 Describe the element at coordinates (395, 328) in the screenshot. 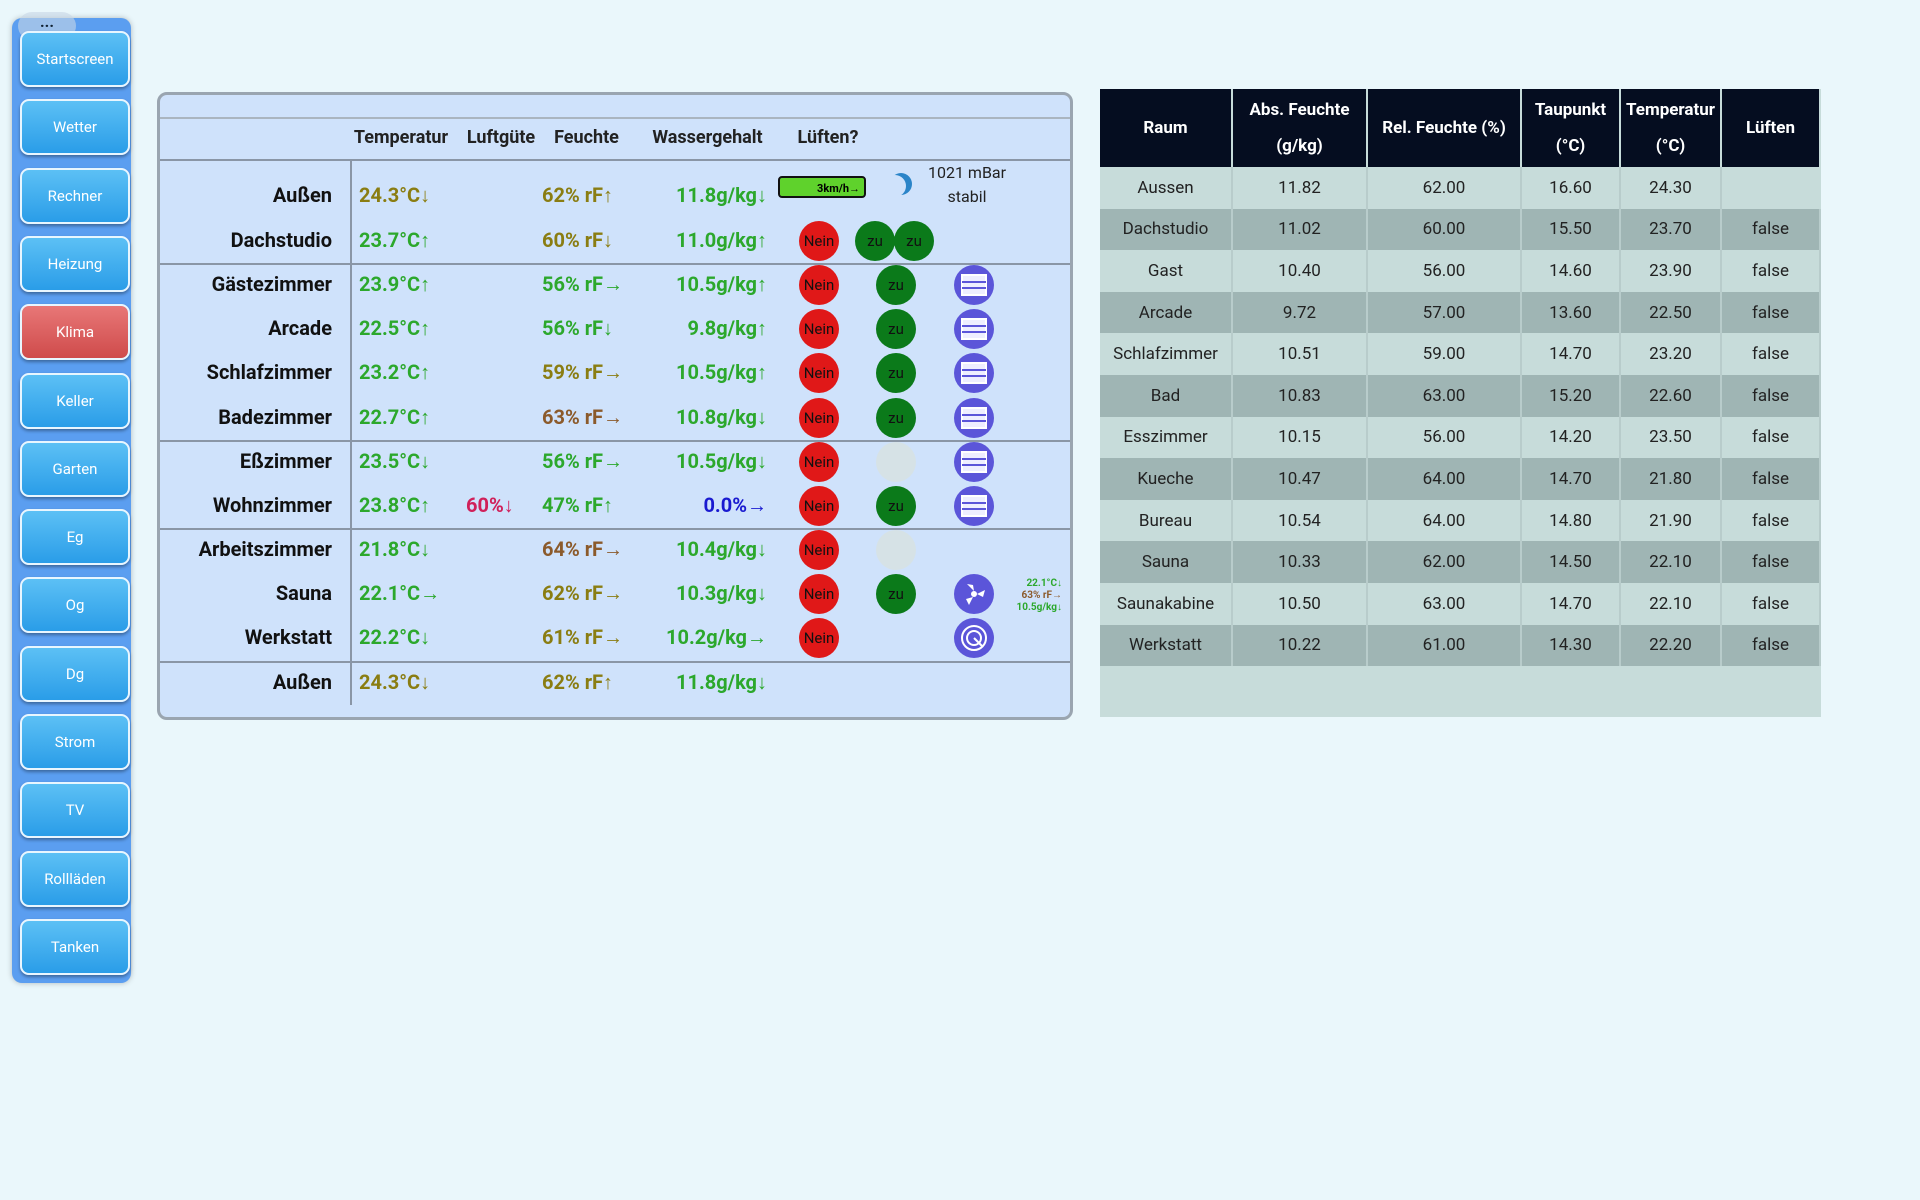

I see `temperature: 22.5°C↑` at that location.